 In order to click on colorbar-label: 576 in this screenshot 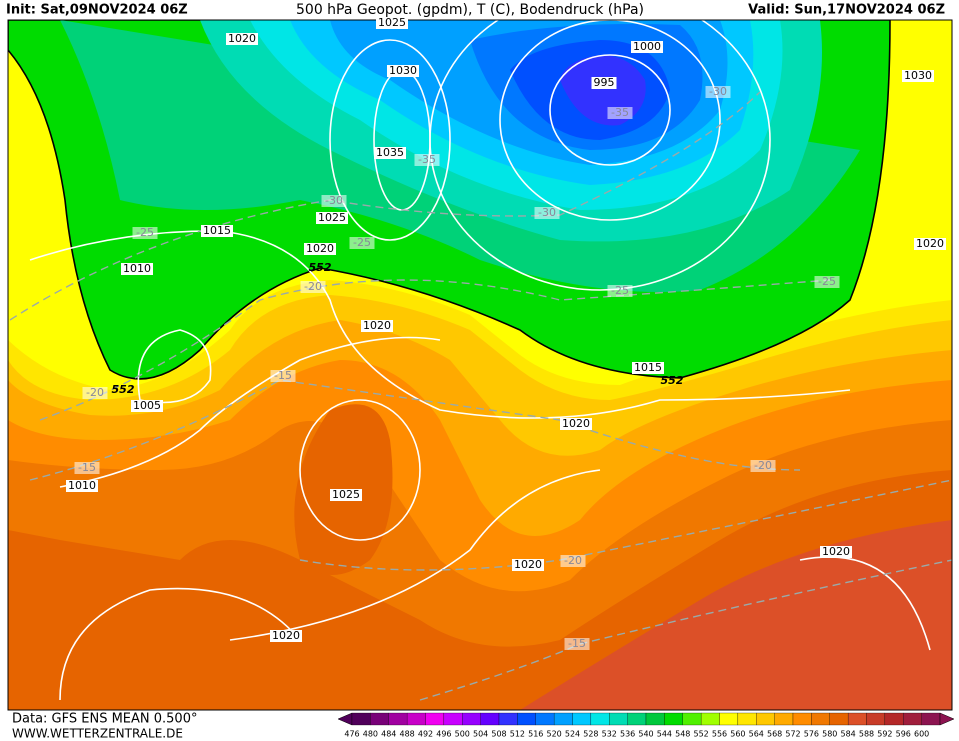, I will do `click(811, 734)`.